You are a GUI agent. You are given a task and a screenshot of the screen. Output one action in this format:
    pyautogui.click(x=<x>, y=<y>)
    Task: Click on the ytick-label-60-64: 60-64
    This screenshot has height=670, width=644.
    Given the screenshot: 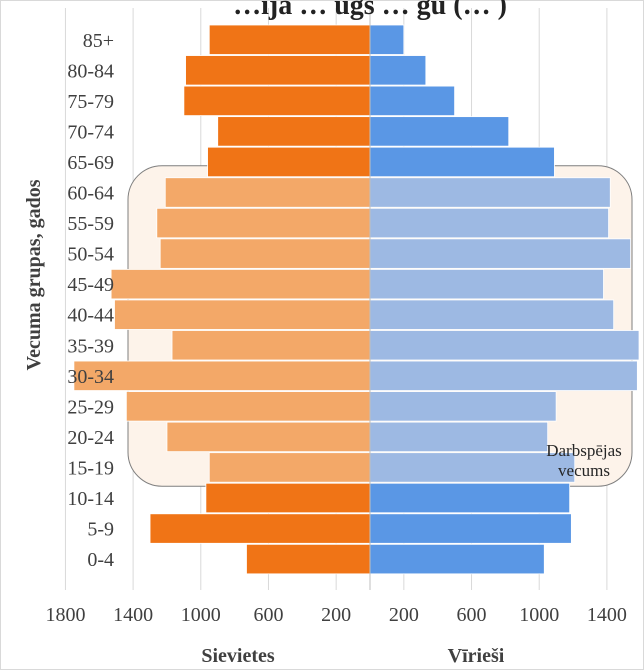 What is the action you would take?
    pyautogui.click(x=90, y=194)
    